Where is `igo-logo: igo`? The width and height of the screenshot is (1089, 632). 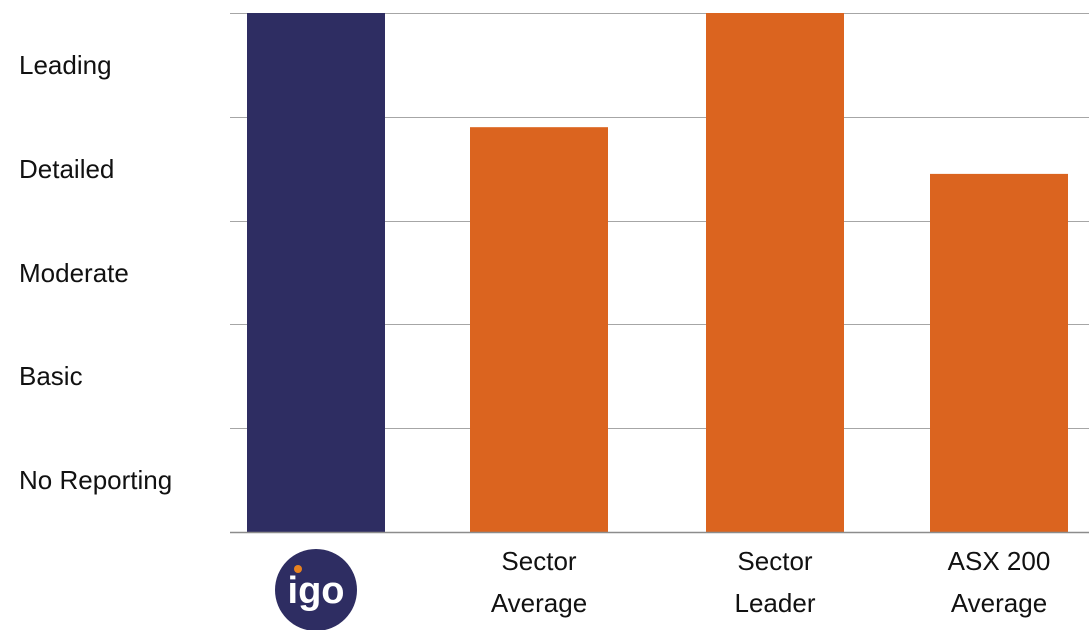 igo-logo: igo is located at coordinates (316, 589).